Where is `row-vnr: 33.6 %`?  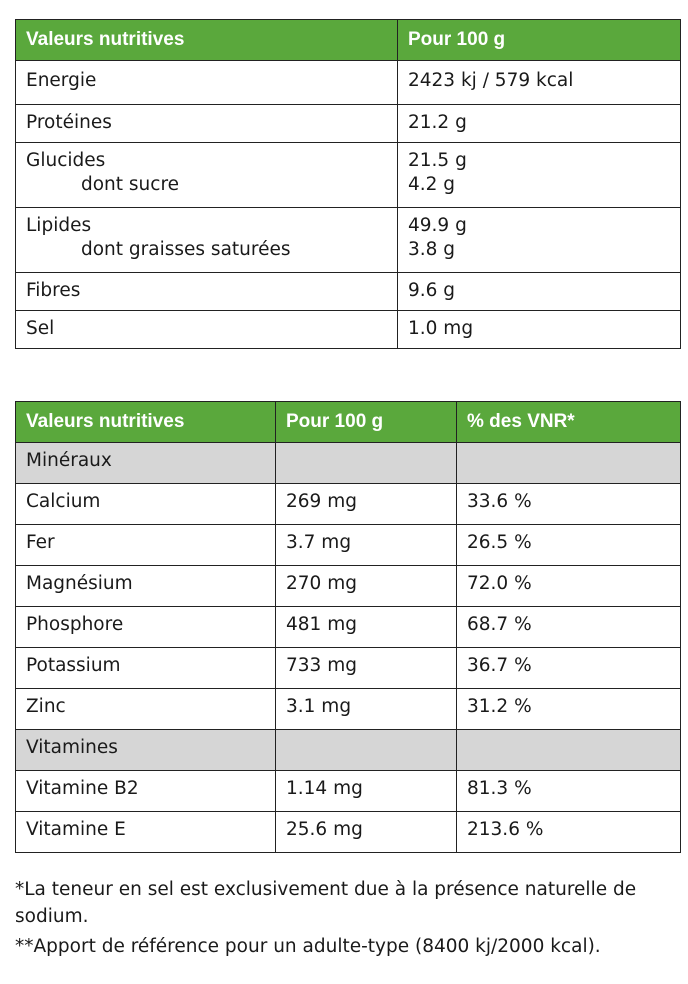 row-vnr: 33.6 % is located at coordinates (568, 504).